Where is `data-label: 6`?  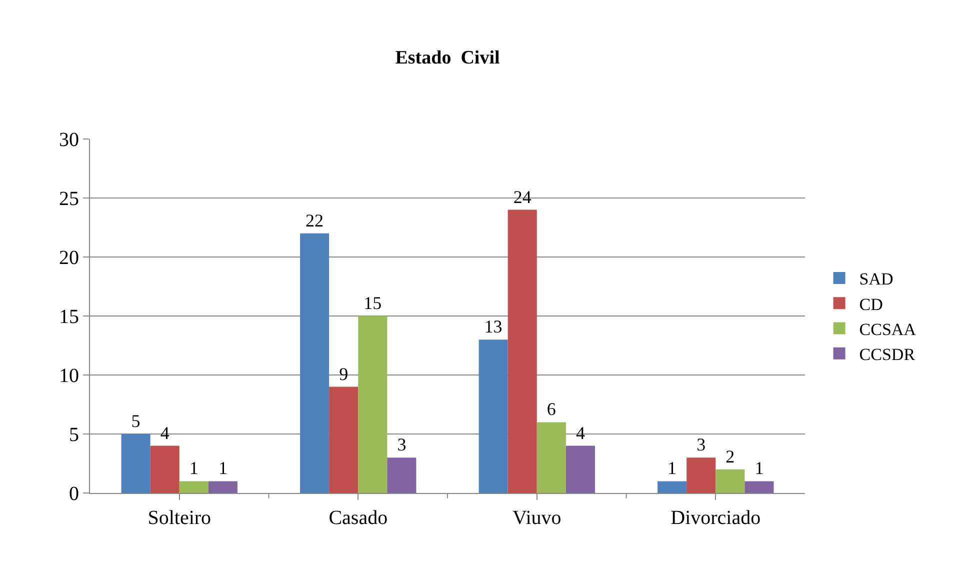
data-label: 6 is located at coordinates (551, 409).